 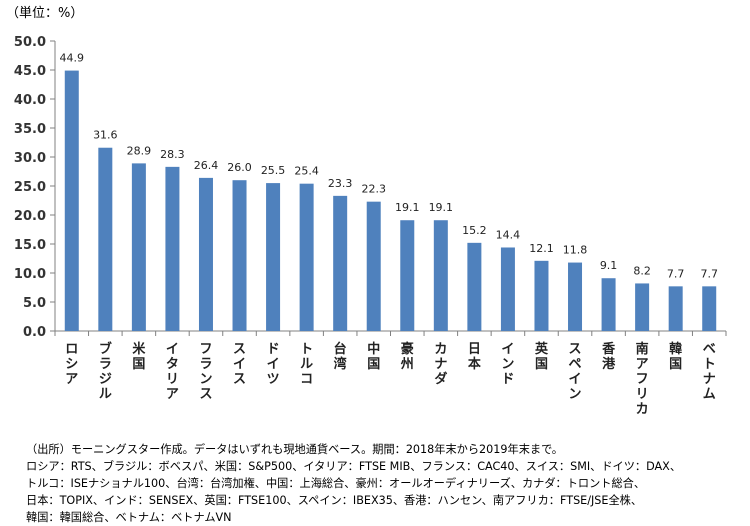 I want to click on y-tick-label: 0.0, so click(x=34, y=332).